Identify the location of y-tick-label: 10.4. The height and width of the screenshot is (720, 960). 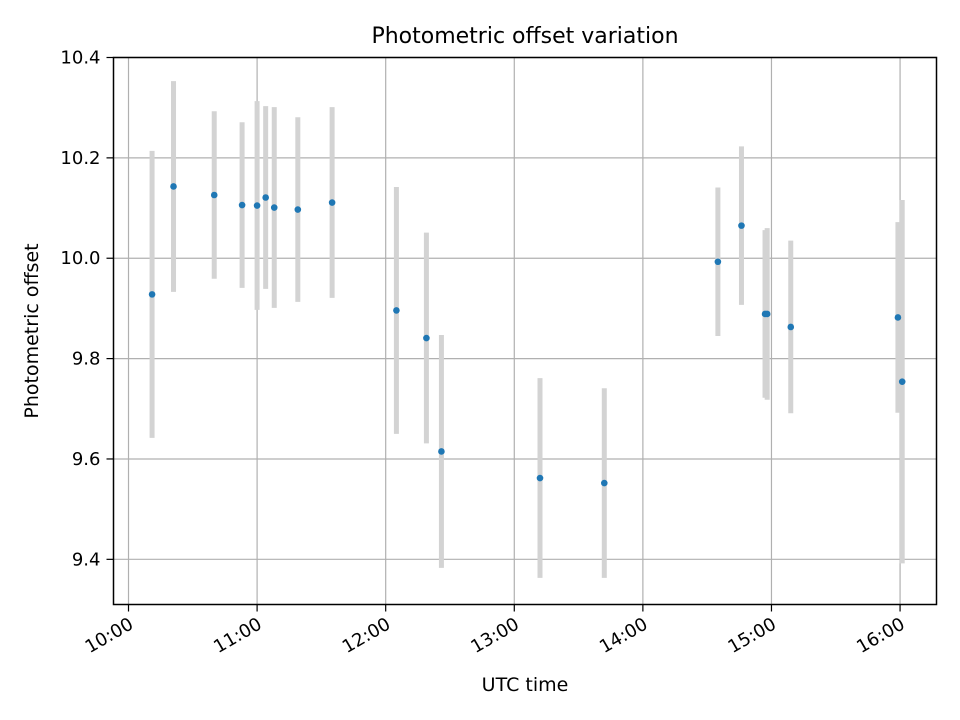
(80, 58).